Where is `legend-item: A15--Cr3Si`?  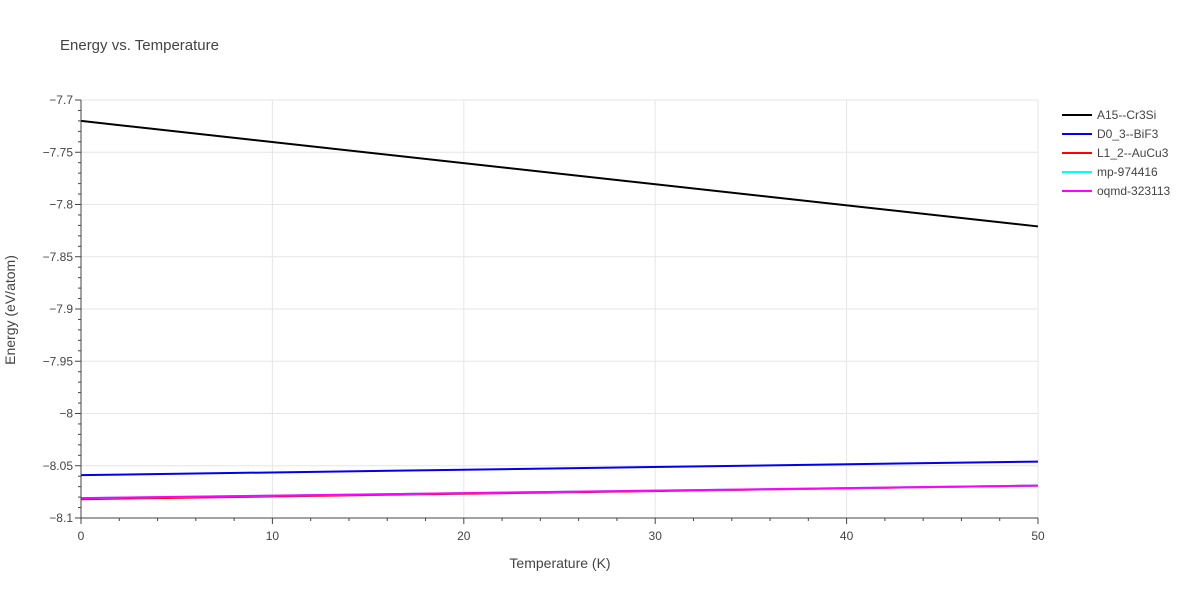
legend-item: A15--Cr3Si is located at coordinates (1109, 115).